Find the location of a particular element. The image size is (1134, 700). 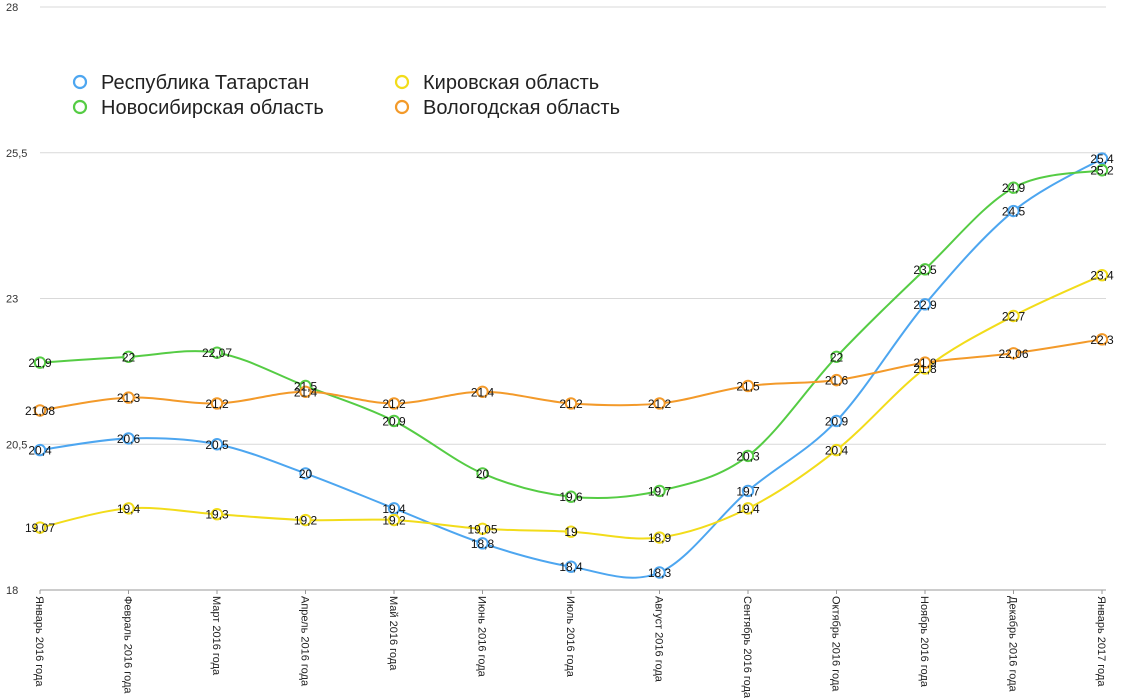

data-label-tatarstan: 20,5 is located at coordinates (217, 445).